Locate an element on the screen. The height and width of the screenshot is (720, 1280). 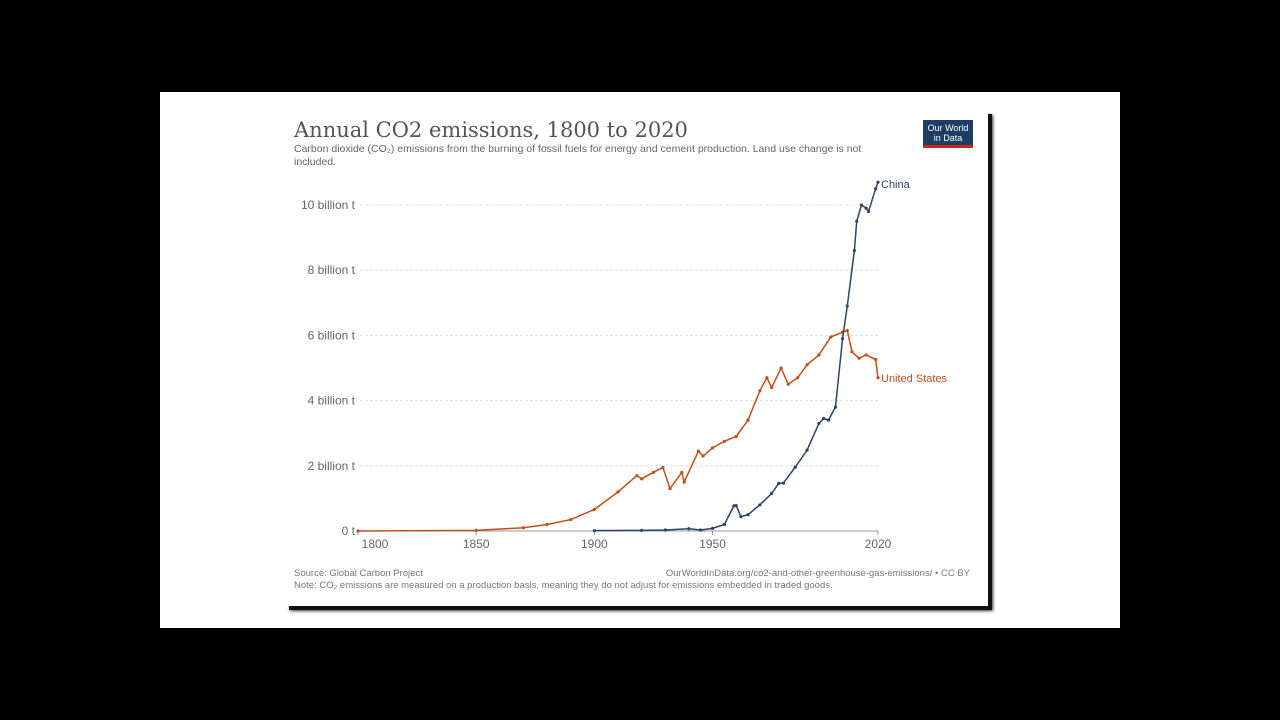
series-label: China is located at coordinates (896, 185).